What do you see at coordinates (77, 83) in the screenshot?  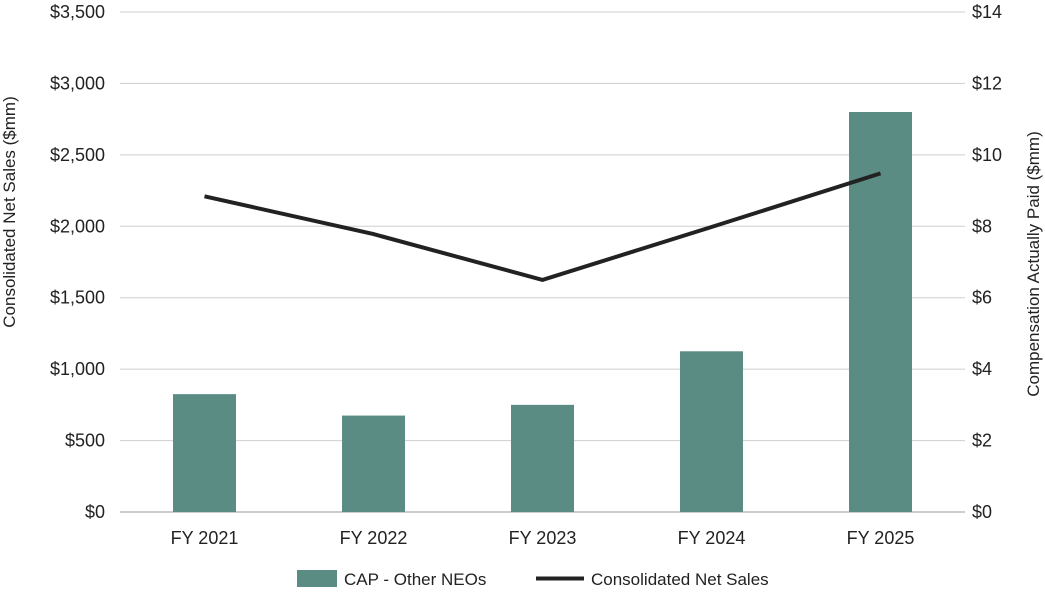 I see `left-tick-label: $3,000` at bounding box center [77, 83].